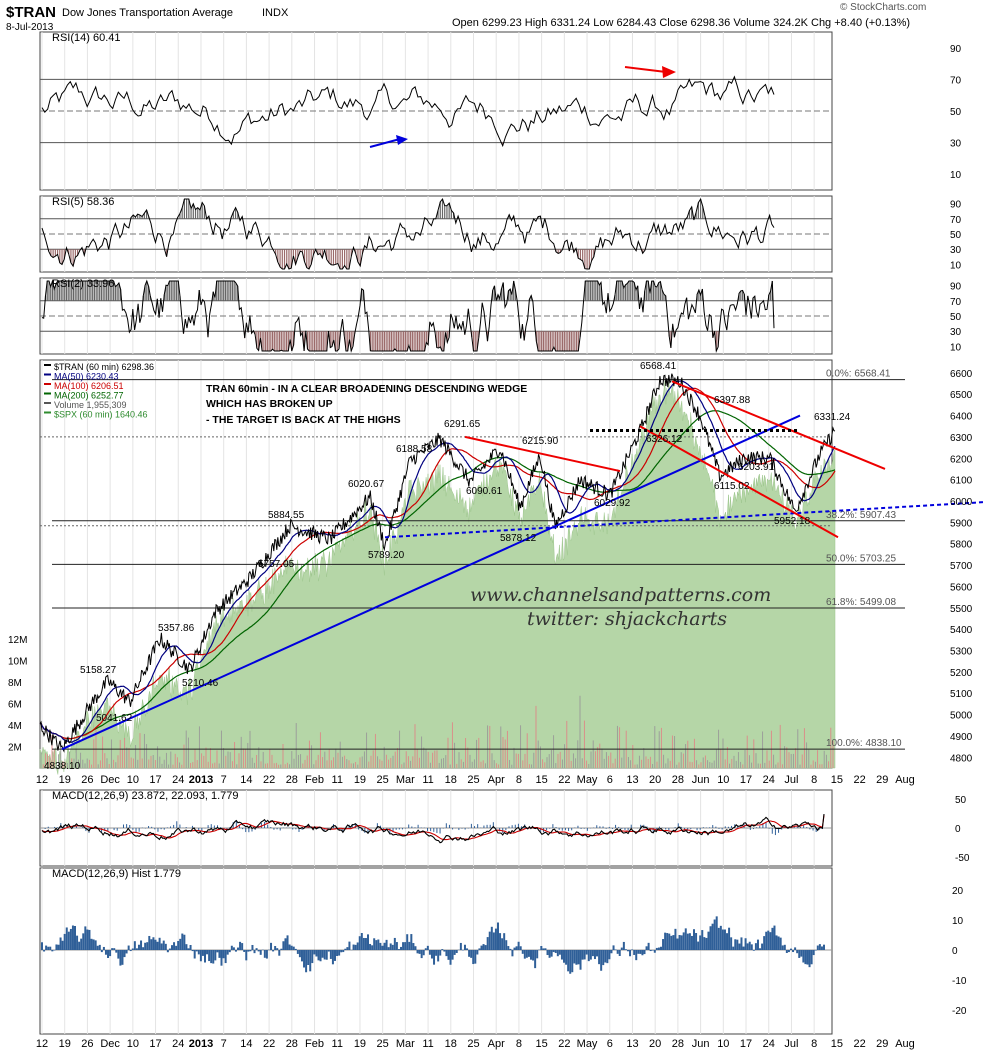  What do you see at coordinates (961, 673) in the screenshot?
I see `price-y-tick: 5200` at bounding box center [961, 673].